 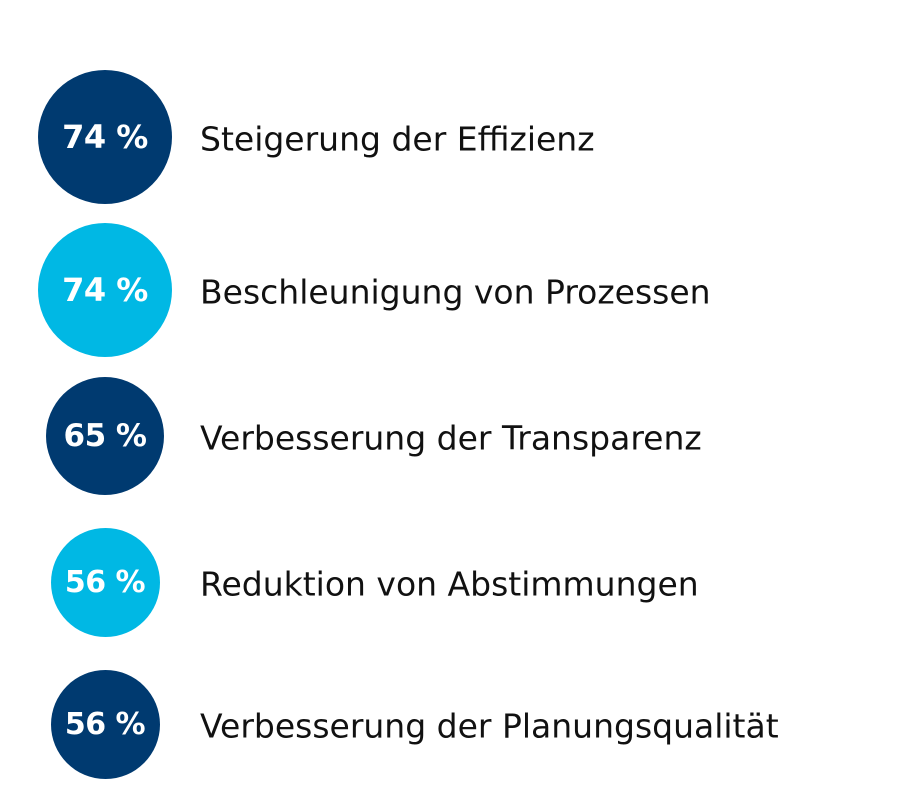 I want to click on item-label: Verbesserung der Planungsqualität, so click(x=489, y=726).